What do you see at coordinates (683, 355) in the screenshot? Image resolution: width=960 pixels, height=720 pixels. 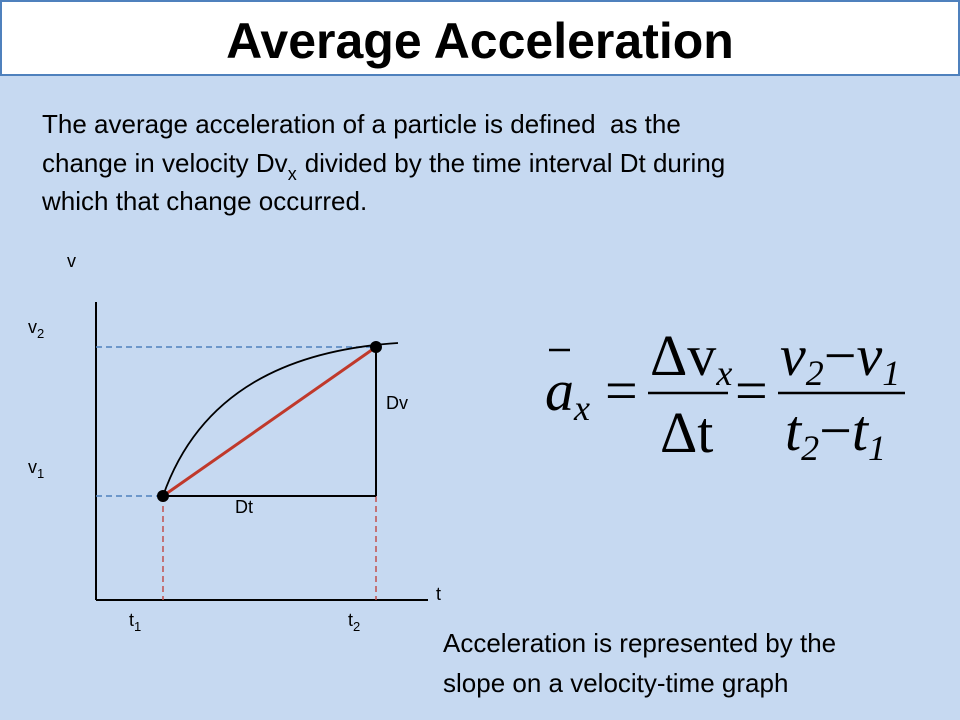 I see `fx-text: Δv` at bounding box center [683, 355].